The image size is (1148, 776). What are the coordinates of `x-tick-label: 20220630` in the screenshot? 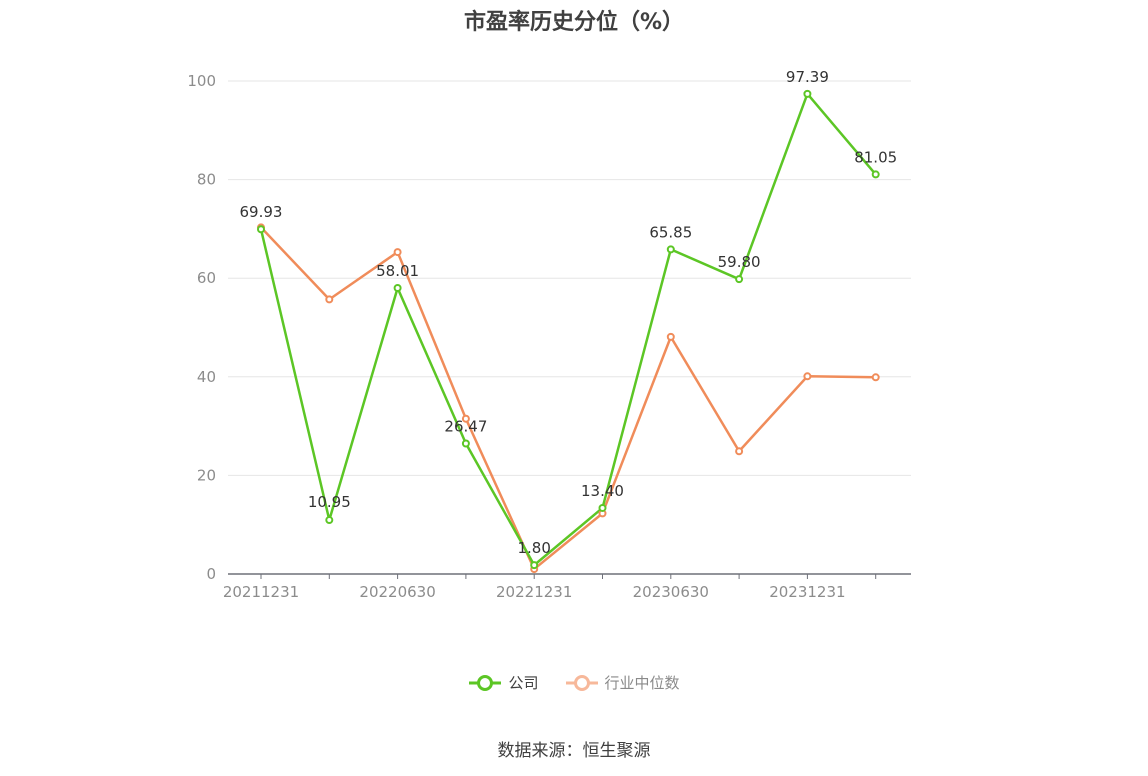 It's located at (397, 592).